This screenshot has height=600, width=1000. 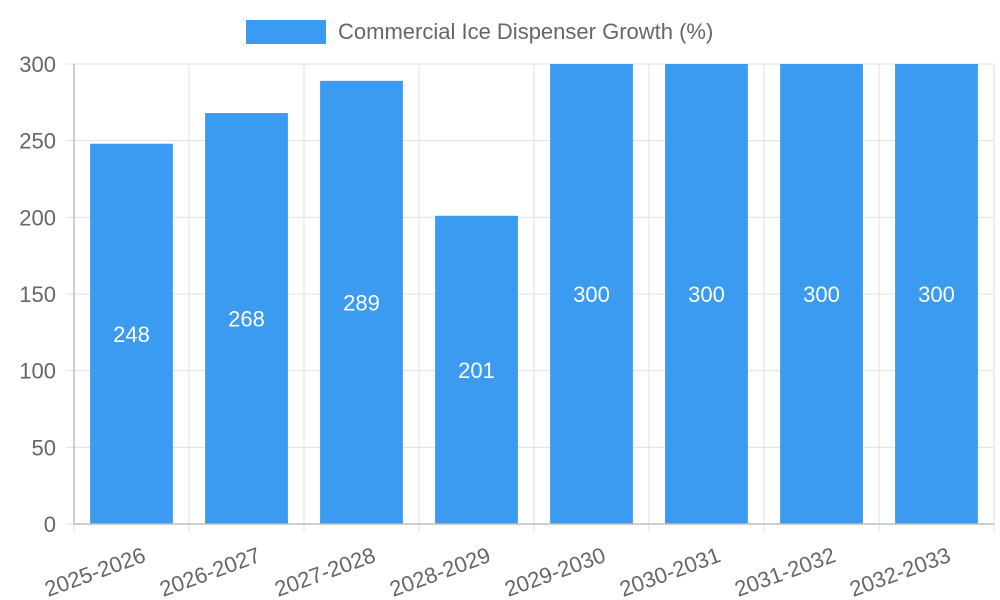 I want to click on x-tick-label: 2031-2032, so click(x=784, y=571).